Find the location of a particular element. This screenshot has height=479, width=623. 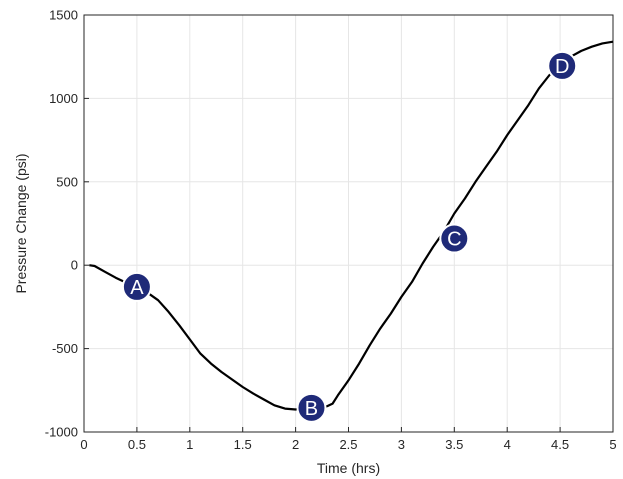

y-tick-label: 500 is located at coordinates (67, 181).